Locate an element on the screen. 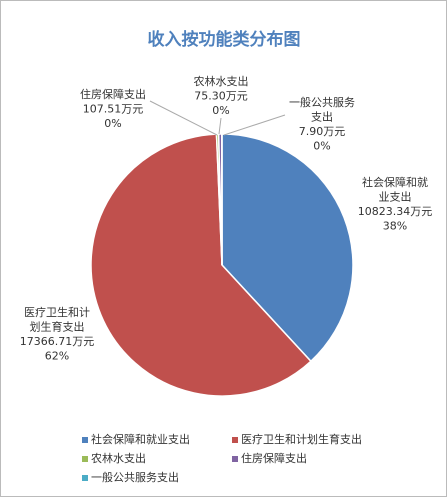 This screenshot has width=448, height=498. data-label: 住房保障支出 107.51万元 0% is located at coordinates (113, 108).